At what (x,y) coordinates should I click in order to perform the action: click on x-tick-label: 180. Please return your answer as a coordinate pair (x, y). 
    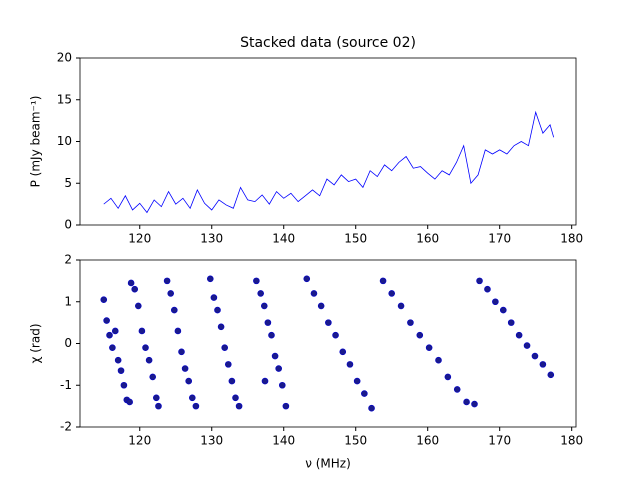
    Looking at the image, I should click on (571, 239).